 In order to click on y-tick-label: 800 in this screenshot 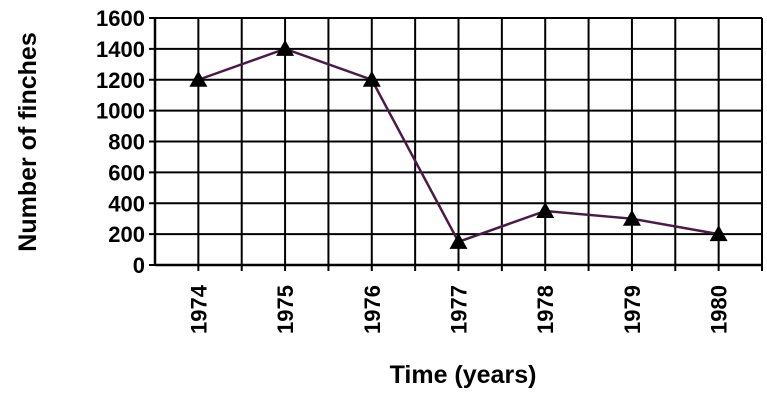, I will do `click(126, 142)`.